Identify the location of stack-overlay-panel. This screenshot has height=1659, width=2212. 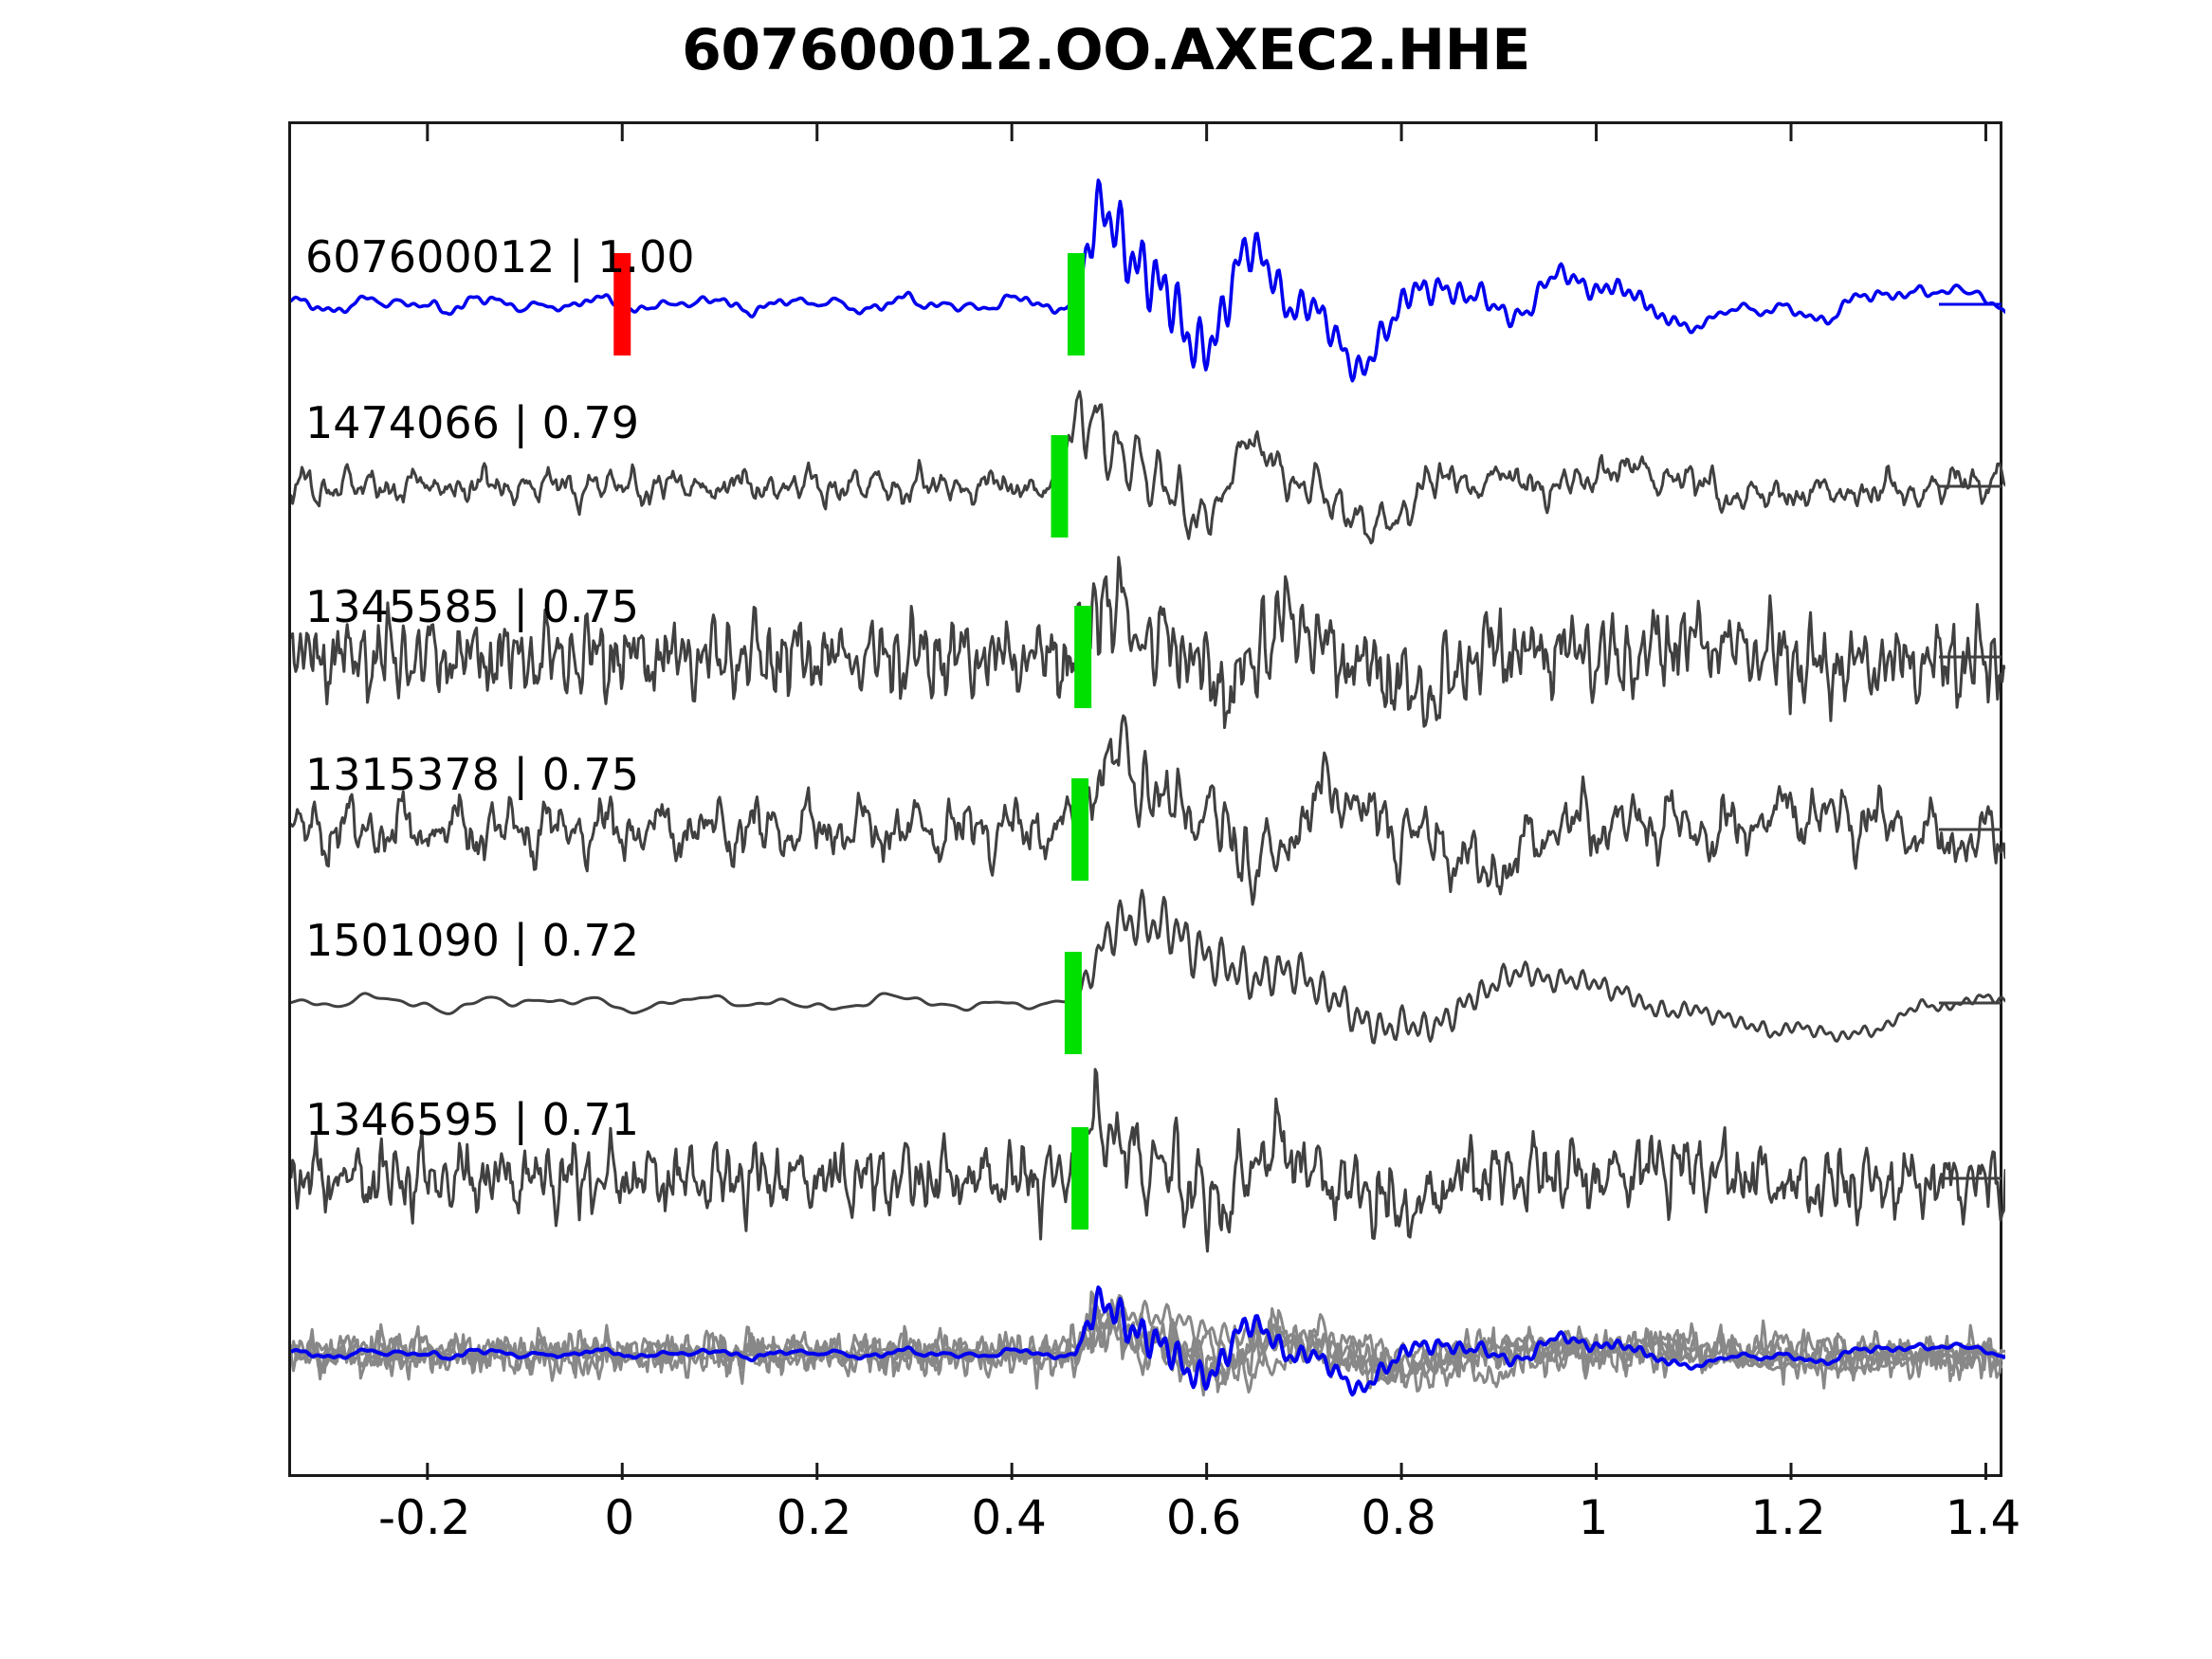
(1148, 1341).